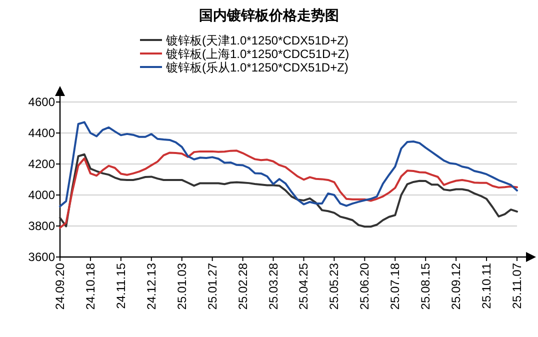 The image size is (538, 337). Describe the element at coordinates (212, 286) in the screenshot. I see `x-tick-label: 25.01.27` at that location.